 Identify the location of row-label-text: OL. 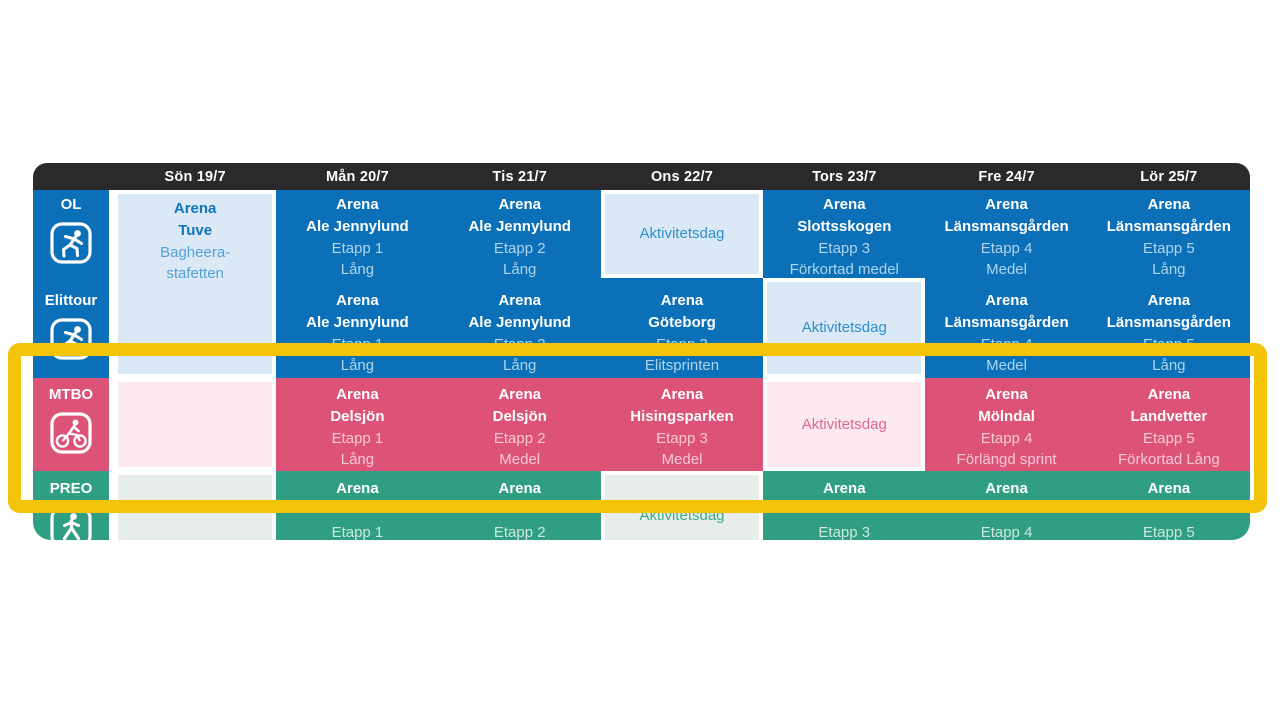
(71, 204).